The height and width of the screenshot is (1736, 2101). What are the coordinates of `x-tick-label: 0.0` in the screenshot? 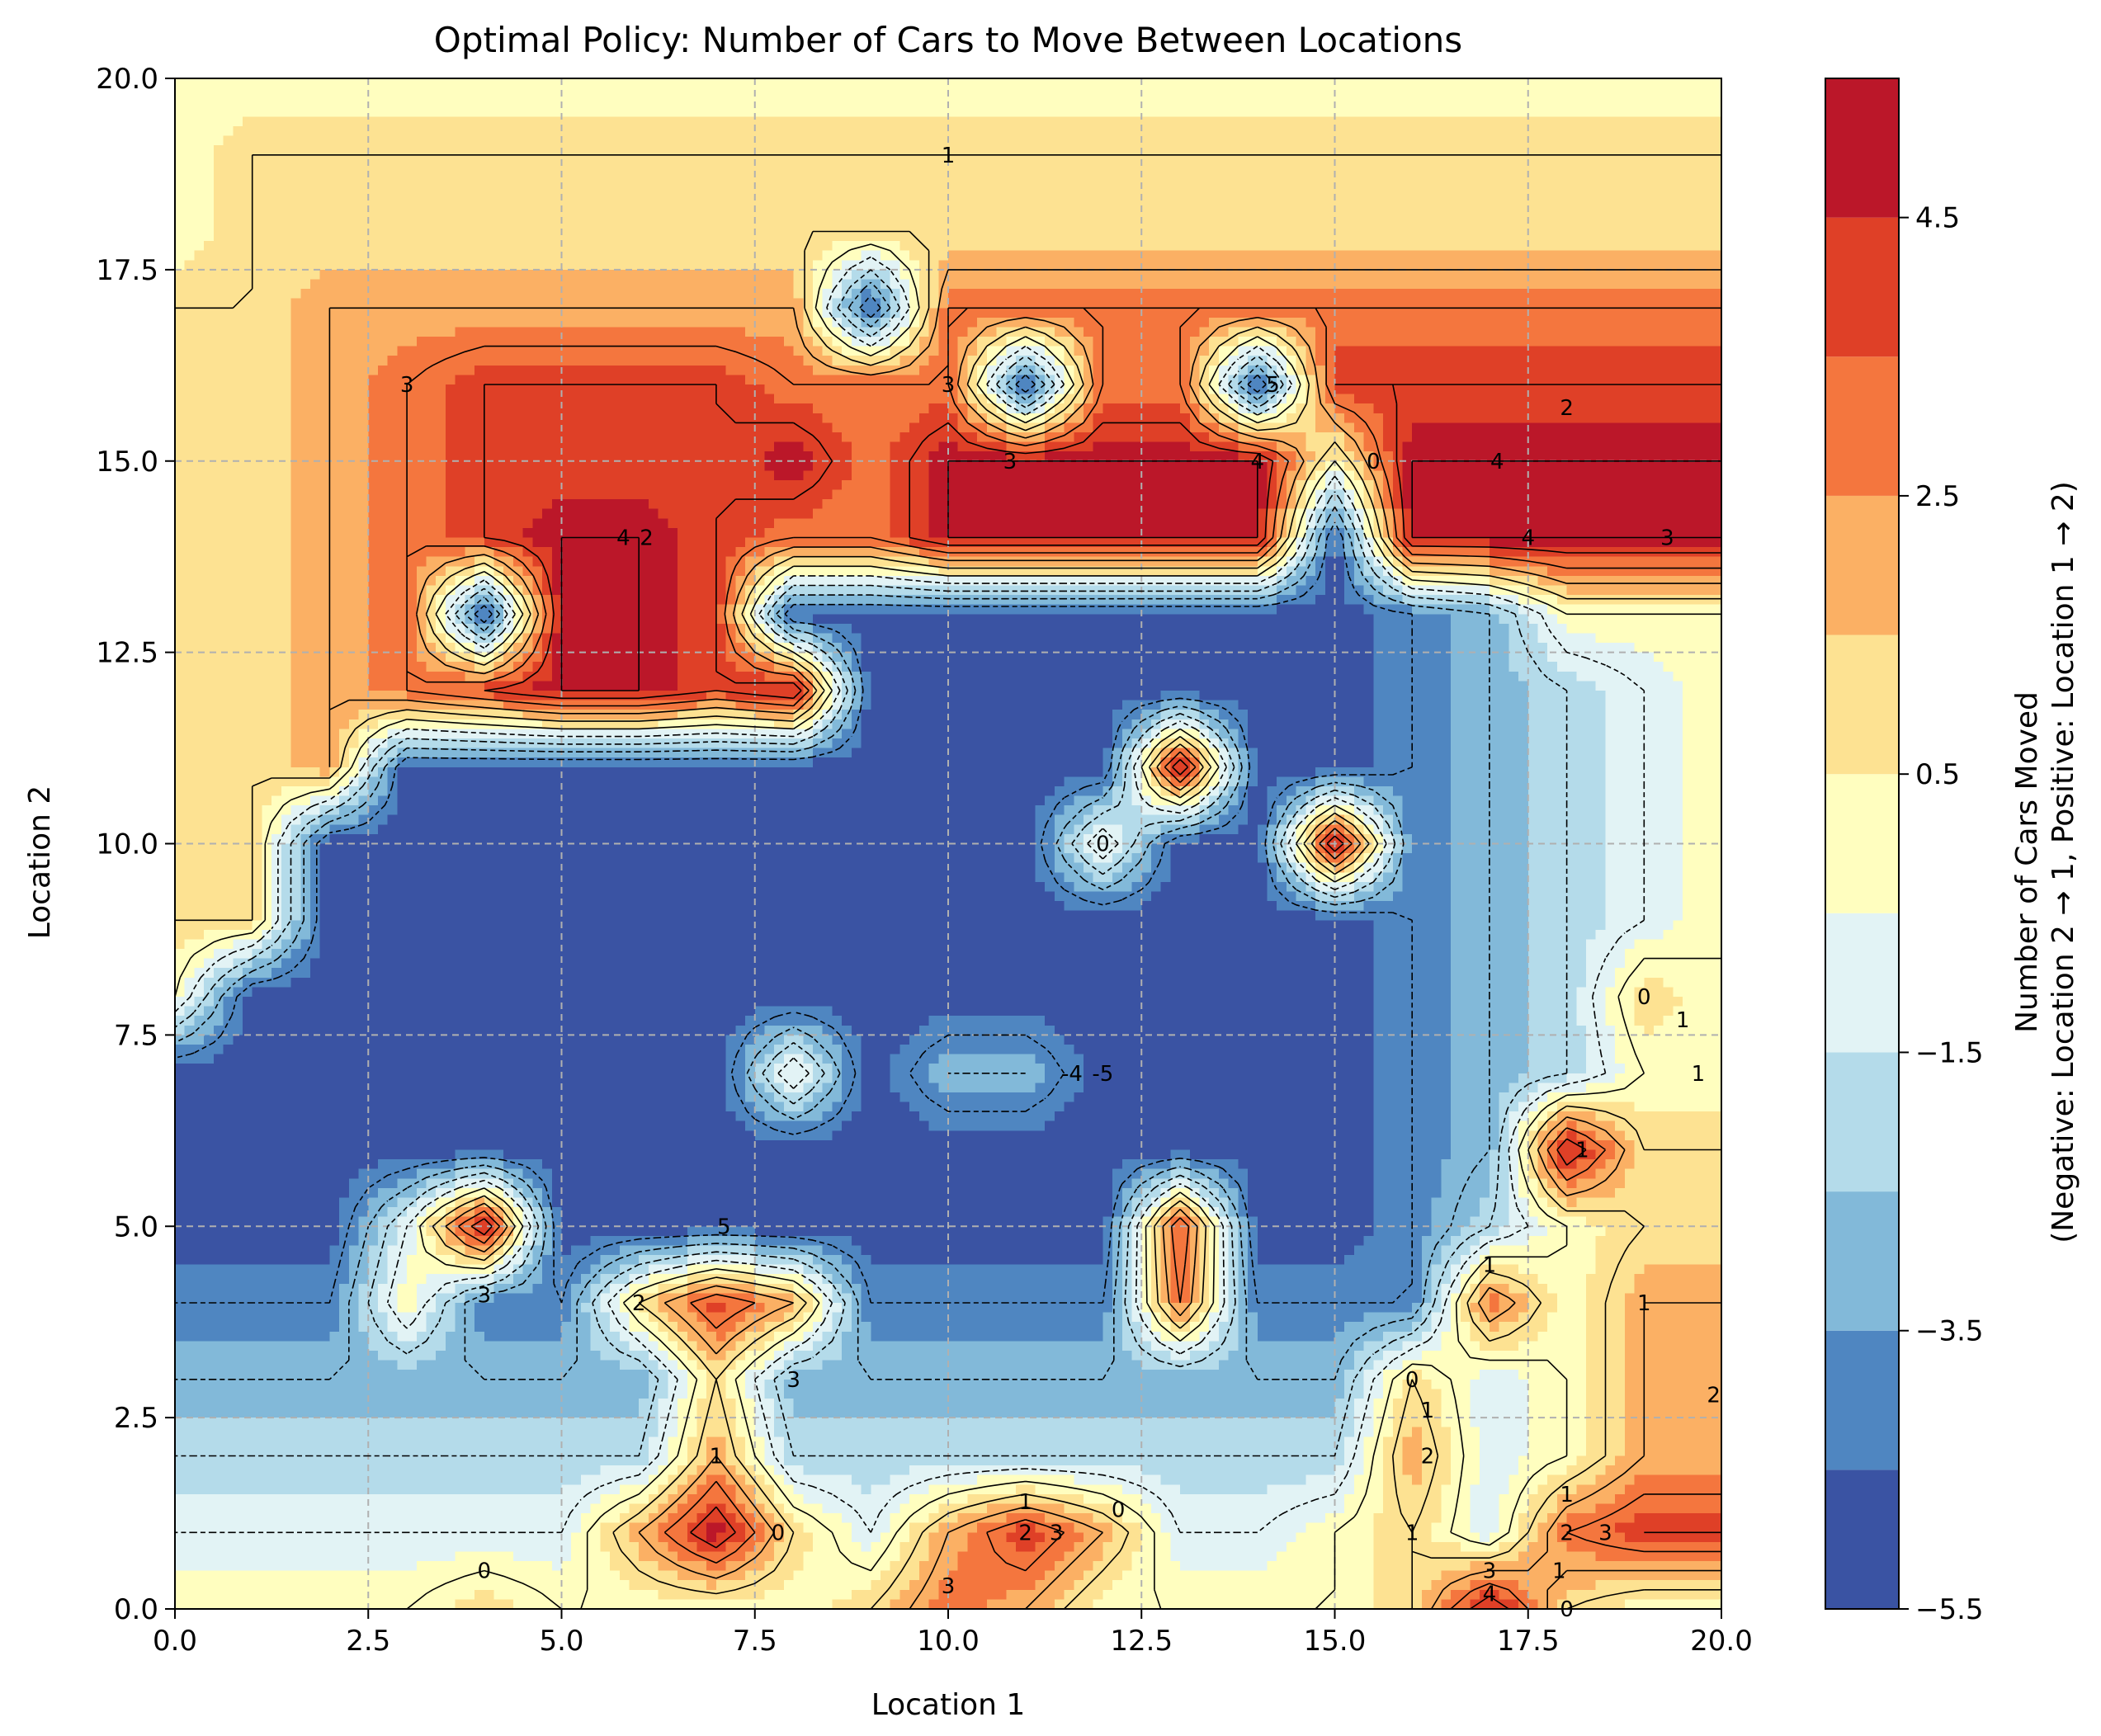 It's located at (175, 1641).